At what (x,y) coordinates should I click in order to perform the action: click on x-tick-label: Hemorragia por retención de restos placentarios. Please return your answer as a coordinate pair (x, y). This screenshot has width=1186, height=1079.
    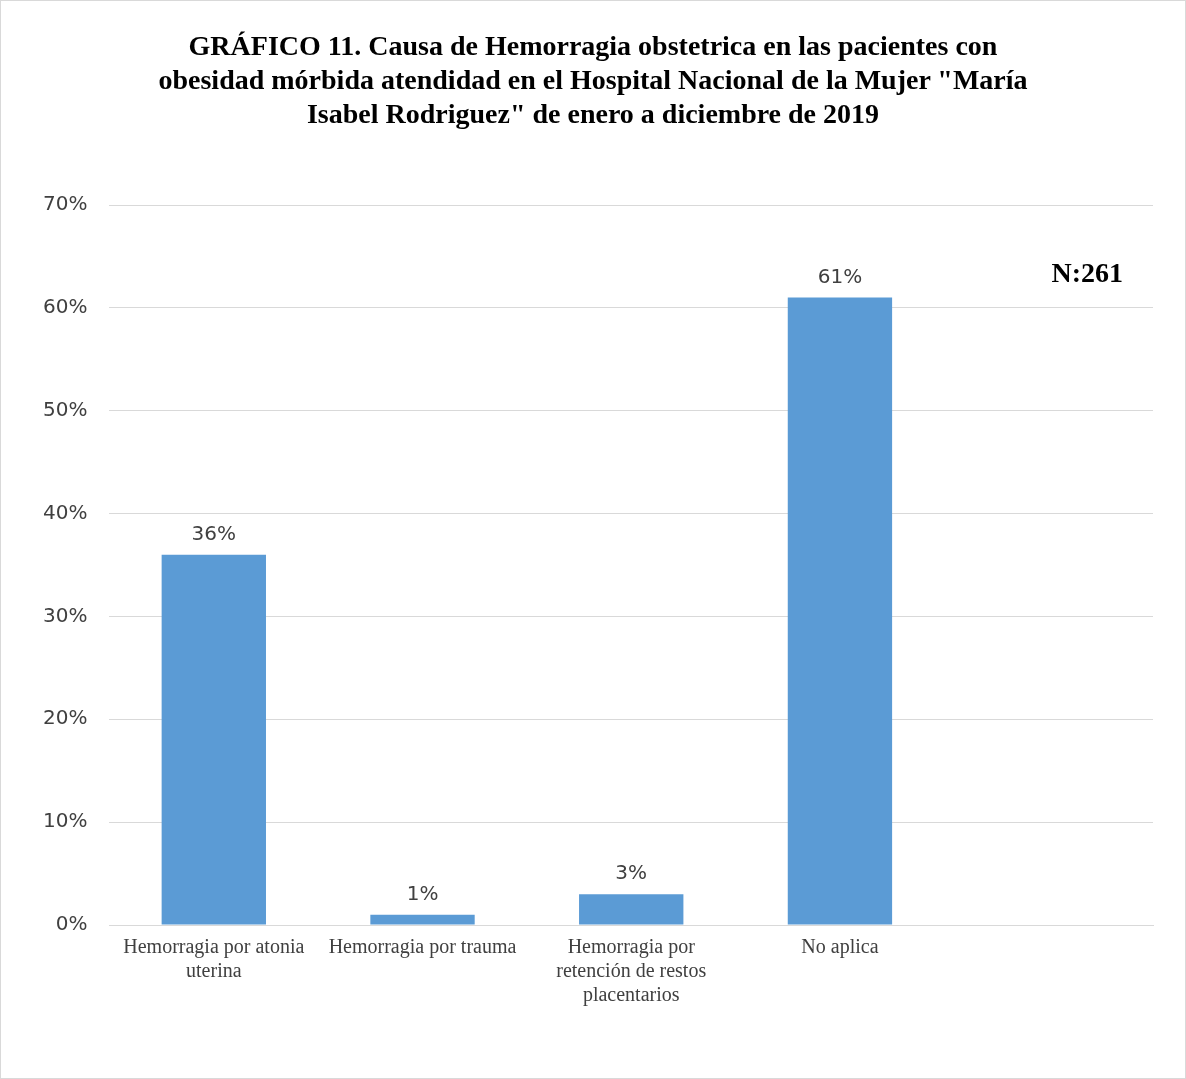
    Looking at the image, I should click on (631, 971).